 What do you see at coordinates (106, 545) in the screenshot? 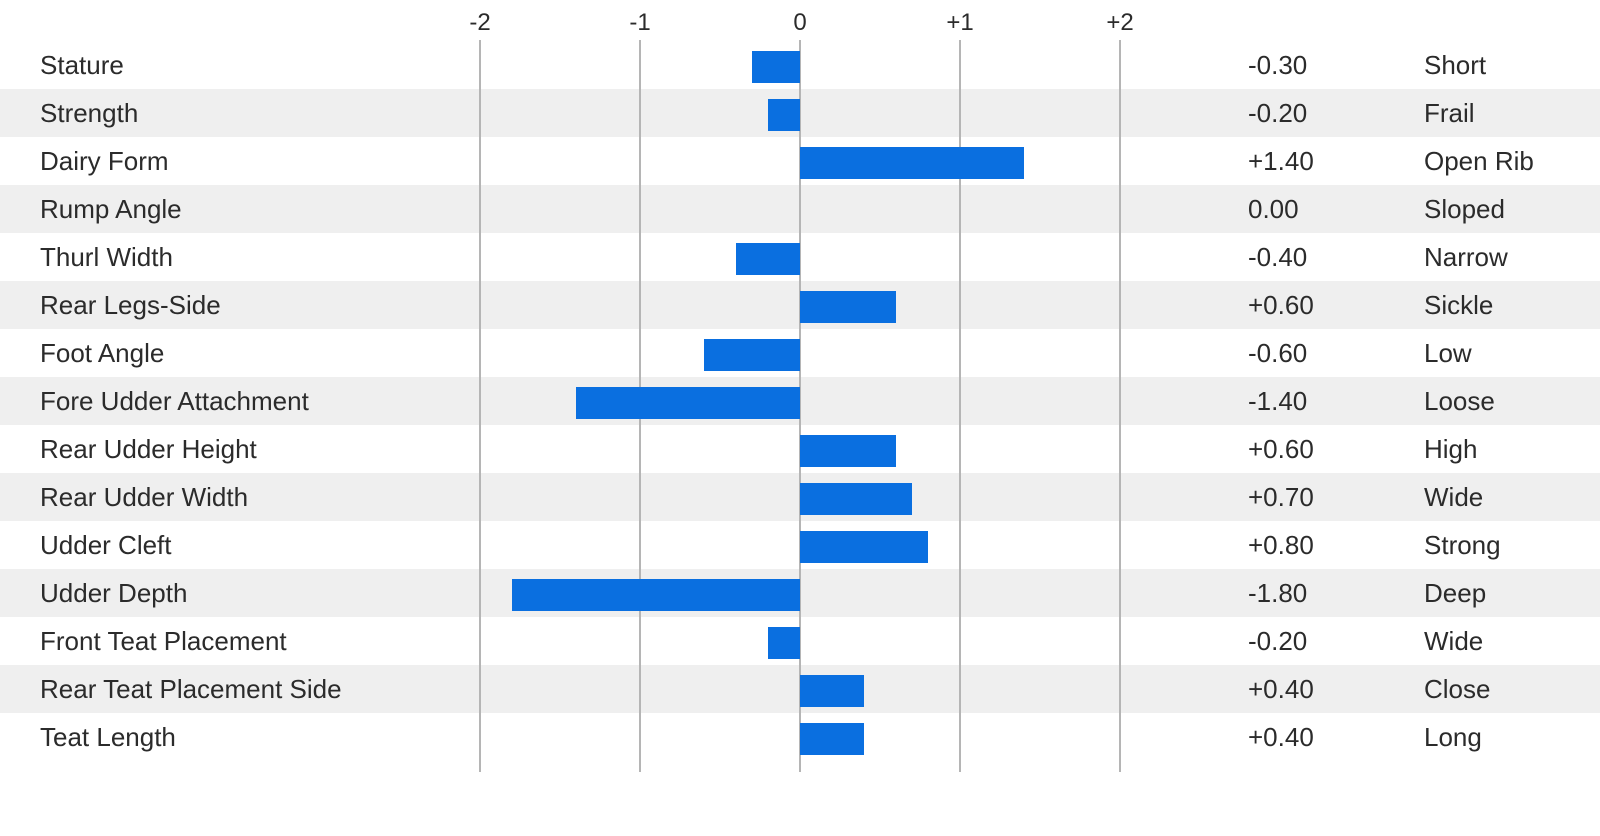
I see `trait-label: Udder Cleft` at bounding box center [106, 545].